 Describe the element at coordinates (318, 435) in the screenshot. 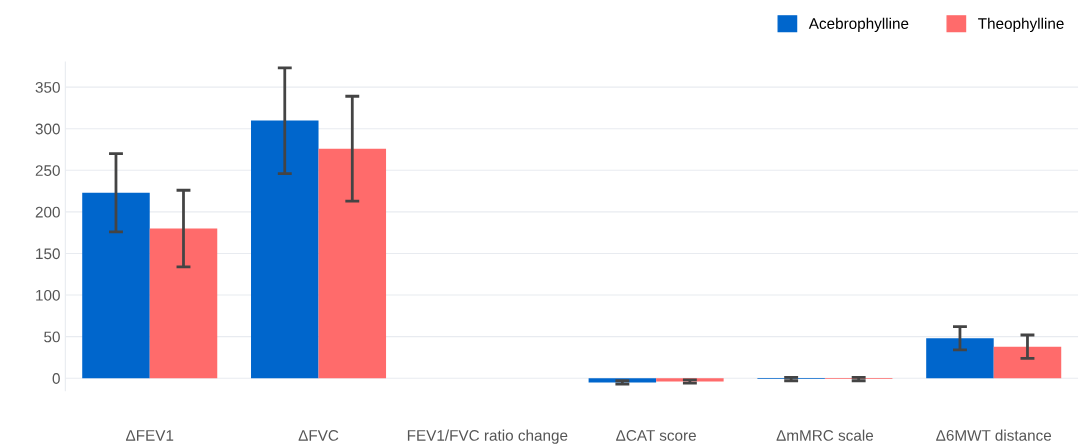

I see `x-tick-label: ΔFVC` at that location.